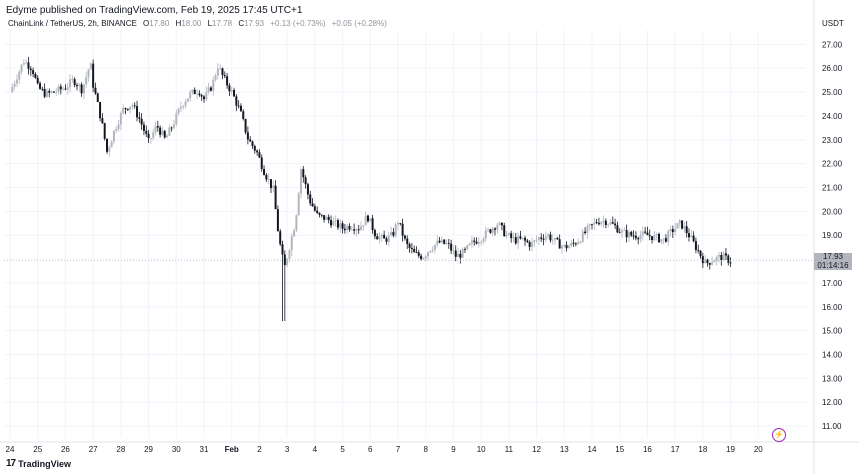  What do you see at coordinates (315, 449) in the screenshot?
I see `x-tick-label: 4` at bounding box center [315, 449].